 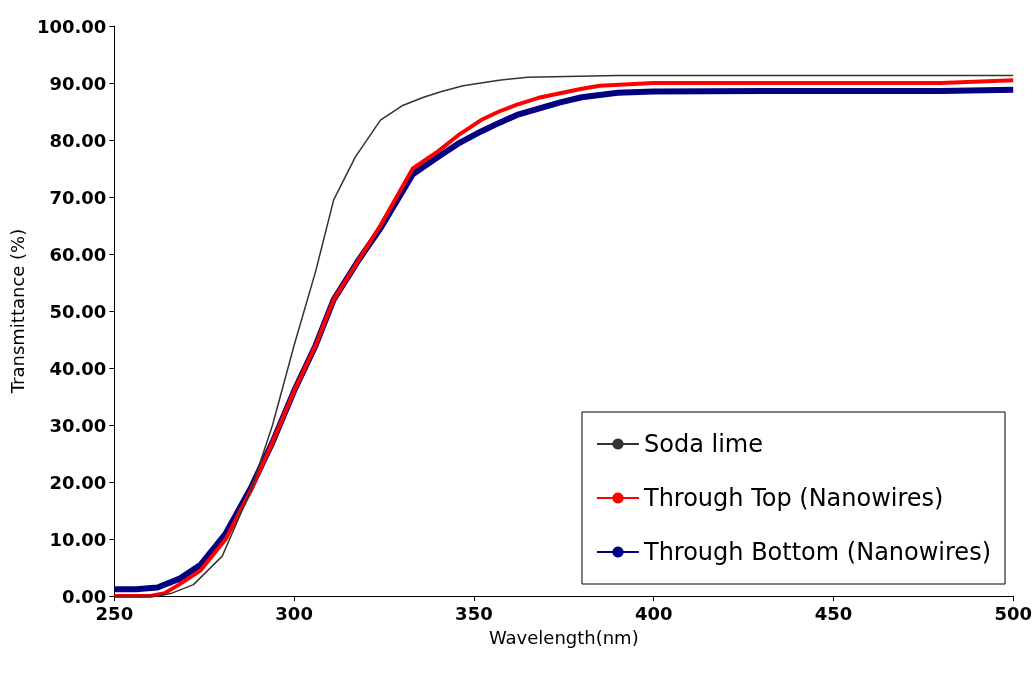 What do you see at coordinates (294, 613) in the screenshot?
I see `x-tick-label: 300` at bounding box center [294, 613].